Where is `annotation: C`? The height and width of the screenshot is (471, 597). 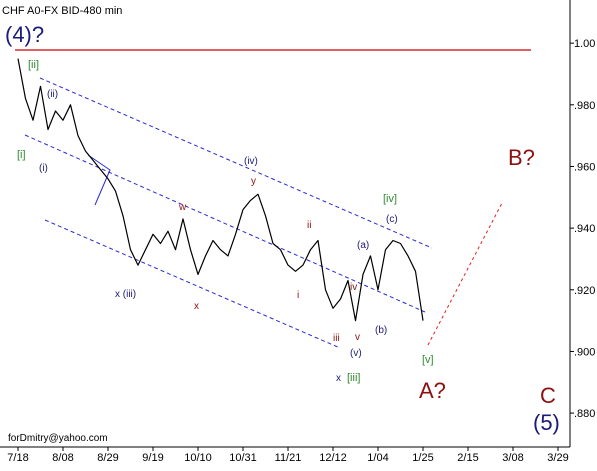
annotation: C is located at coordinates (548, 395).